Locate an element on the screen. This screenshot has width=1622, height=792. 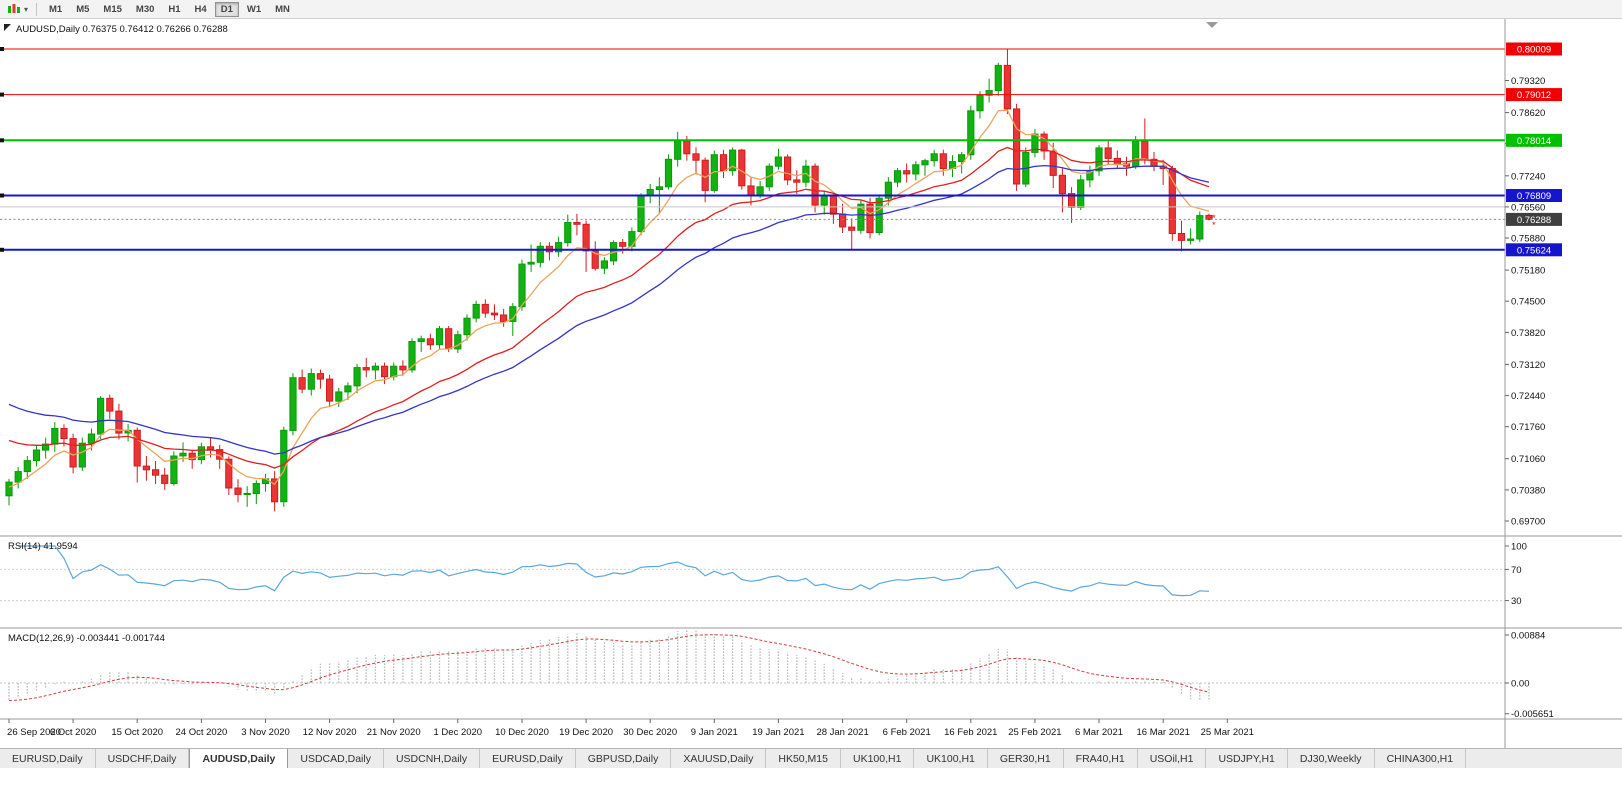
chart-tab-audusd-daily: AUDUSD,Daily is located at coordinates (239, 758).